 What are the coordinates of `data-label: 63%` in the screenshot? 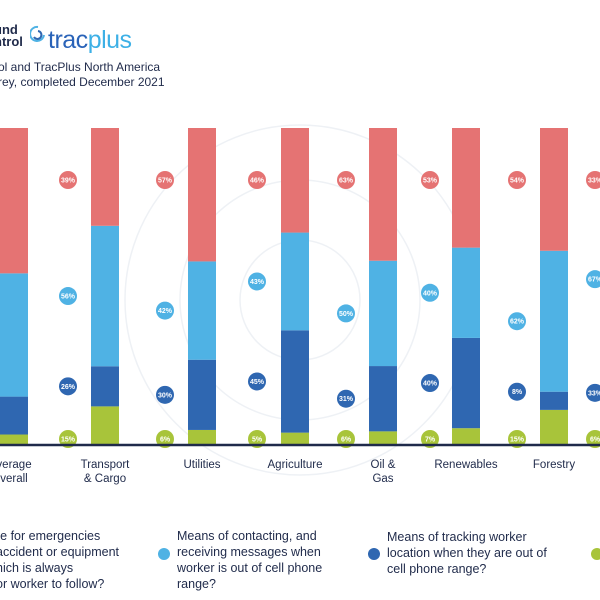 It's located at (346, 180).